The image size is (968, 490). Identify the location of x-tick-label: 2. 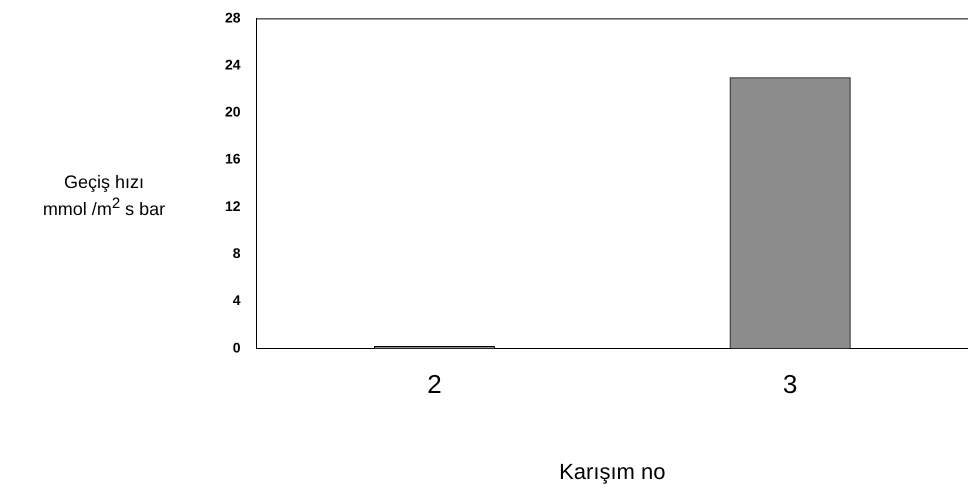
(434, 384).